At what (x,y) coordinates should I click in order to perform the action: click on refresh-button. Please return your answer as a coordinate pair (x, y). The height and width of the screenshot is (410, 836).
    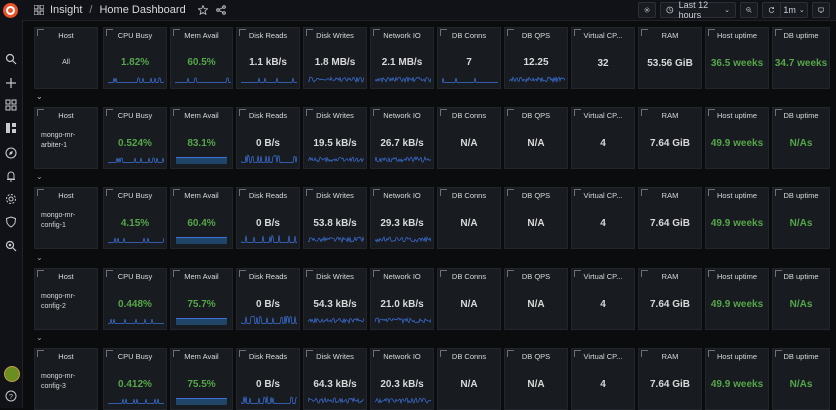
    Looking at the image, I should click on (771, 10).